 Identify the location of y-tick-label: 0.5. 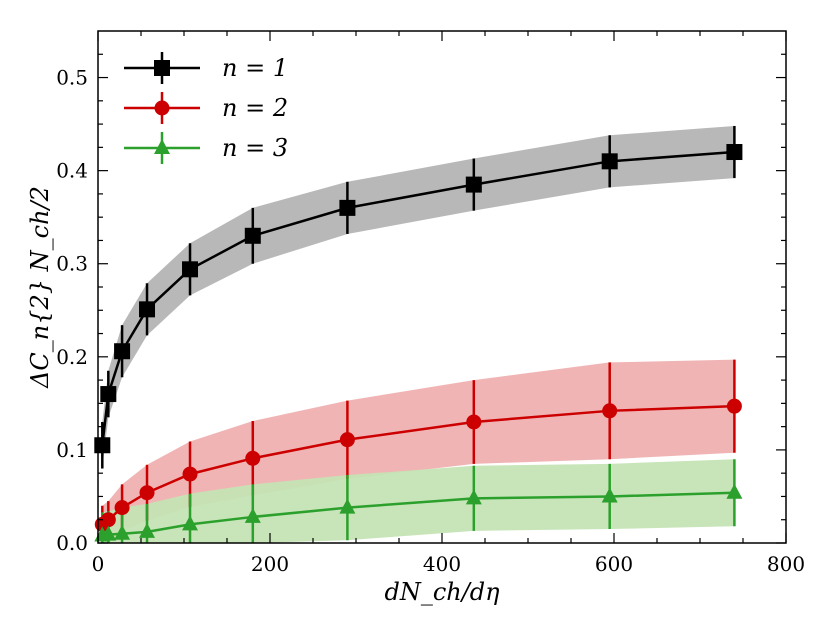
(72, 78).